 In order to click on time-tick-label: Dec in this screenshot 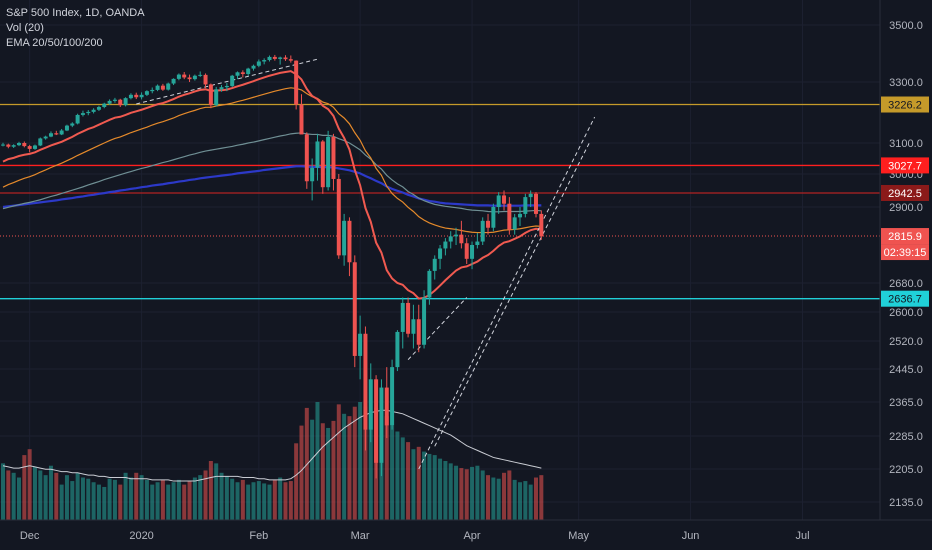, I will do `click(30, 536)`.